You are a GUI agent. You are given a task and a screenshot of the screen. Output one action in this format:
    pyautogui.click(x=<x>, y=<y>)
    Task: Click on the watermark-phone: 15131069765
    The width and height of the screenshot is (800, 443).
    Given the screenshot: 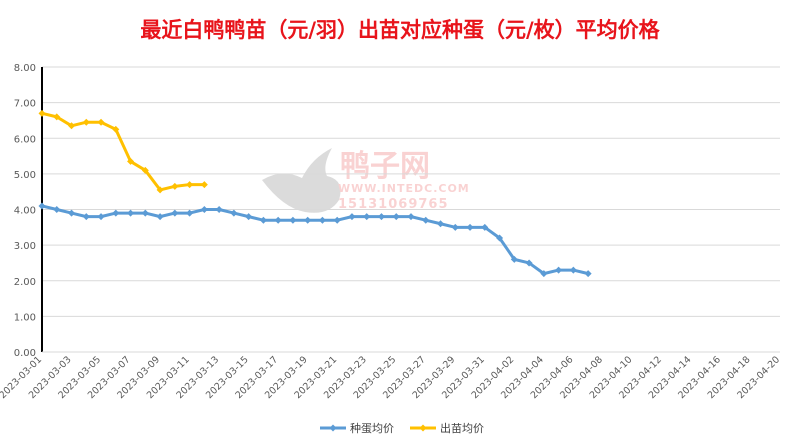 What is the action you would take?
    pyautogui.click(x=393, y=204)
    